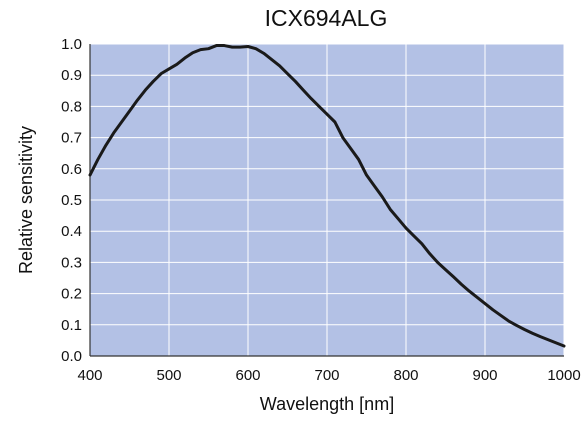  I want to click on y-tick-label: 0.5, so click(71, 200).